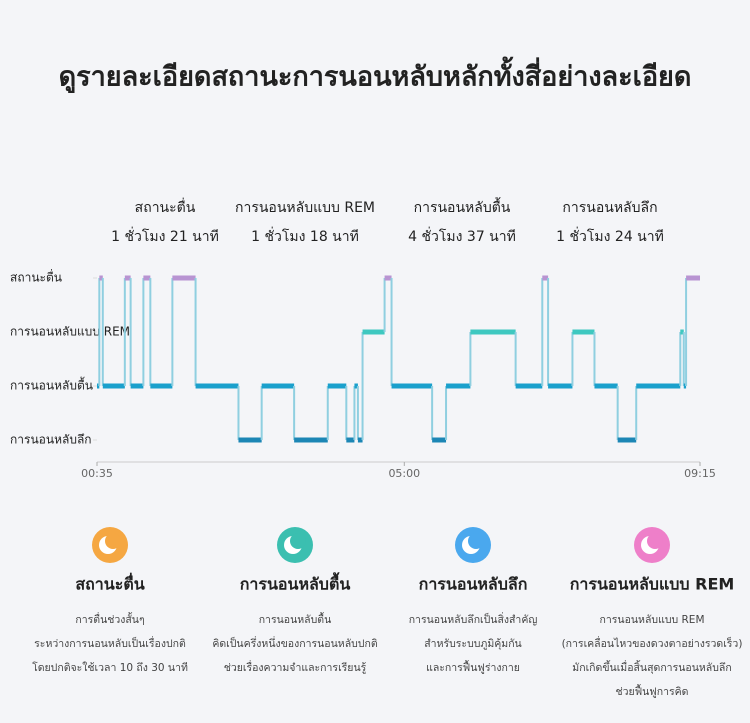 This screenshot has width=750, height=723. Describe the element at coordinates (472, 644) in the screenshot. I see `card-line: สำหรับระบบภูมิคุ้มกัน` at that location.